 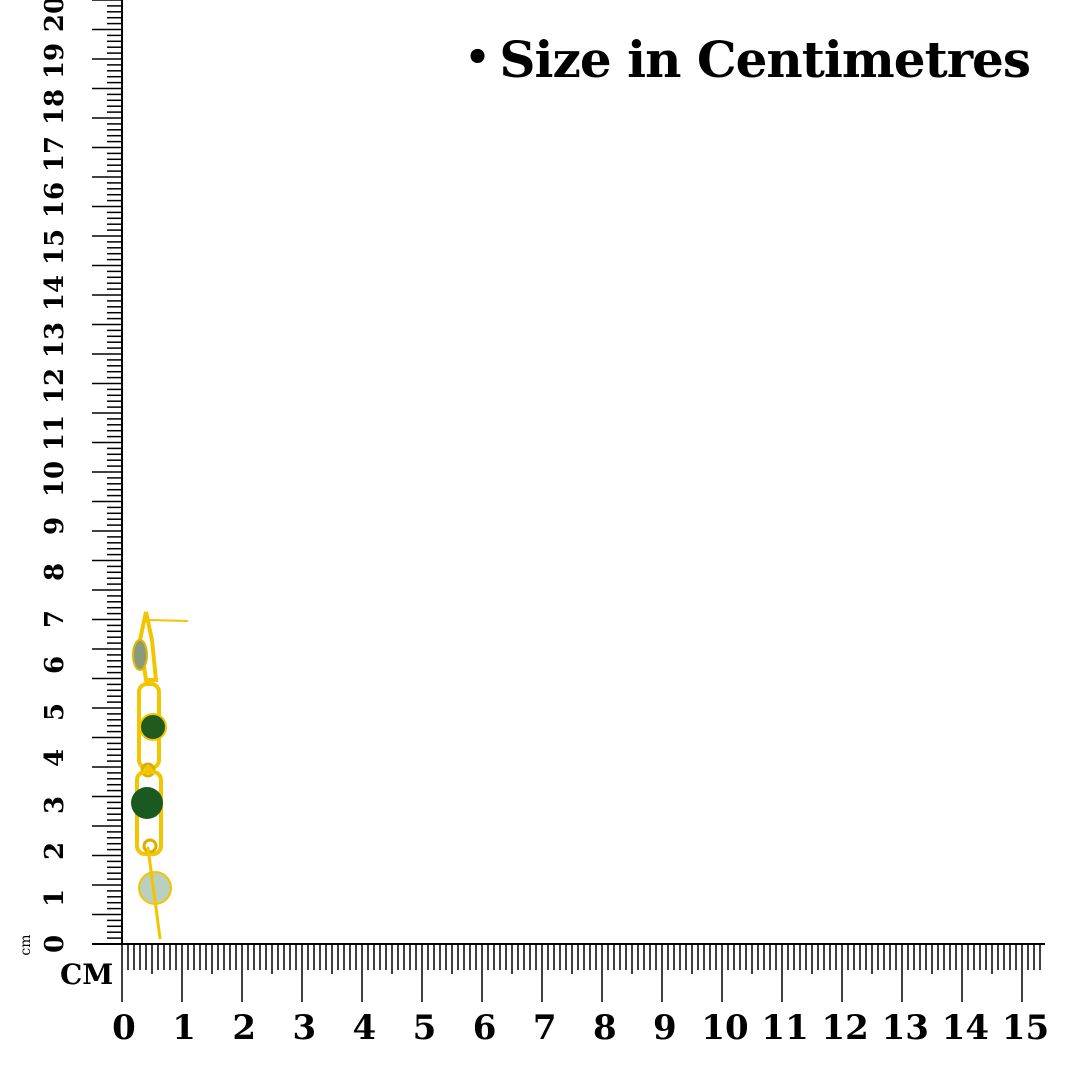 I want to click on horizontal-ruler-label: 15, so click(x=1025, y=1028).